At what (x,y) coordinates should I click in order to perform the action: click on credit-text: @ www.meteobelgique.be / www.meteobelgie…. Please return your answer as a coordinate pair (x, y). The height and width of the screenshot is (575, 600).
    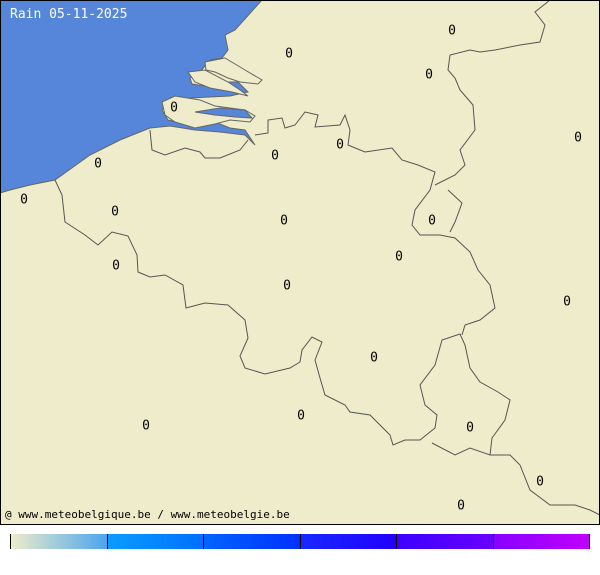
    Looking at the image, I should click on (147, 514).